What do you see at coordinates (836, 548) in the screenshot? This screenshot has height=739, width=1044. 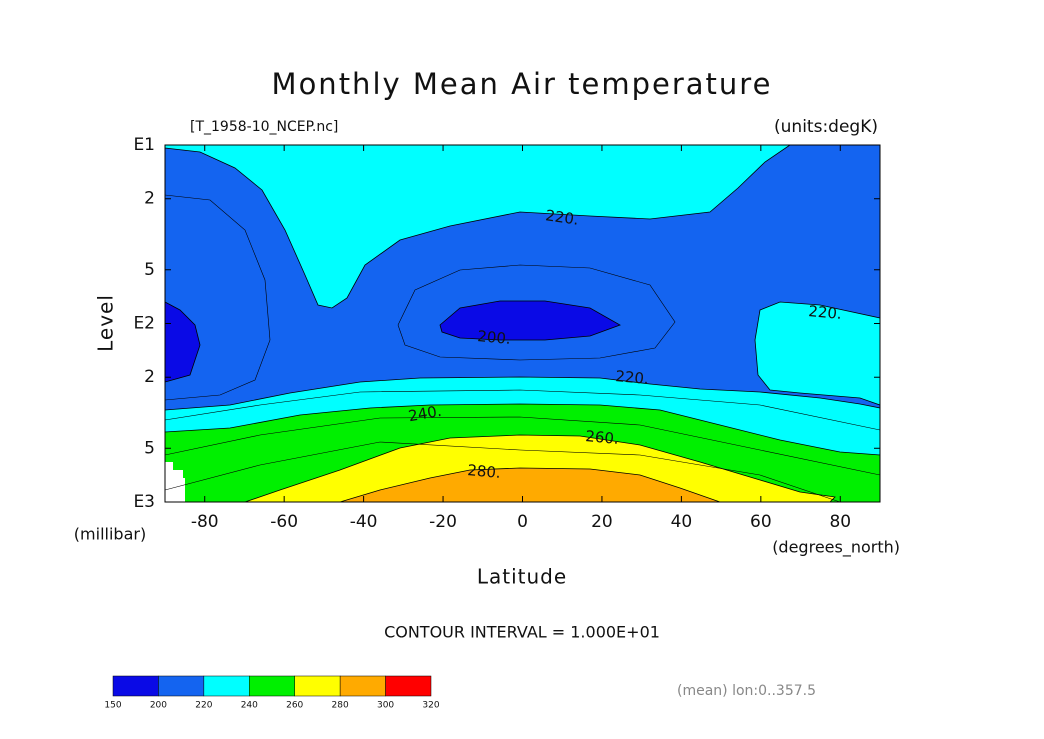 I see `x-unit-label: (degrees_north)` at bounding box center [836, 548].